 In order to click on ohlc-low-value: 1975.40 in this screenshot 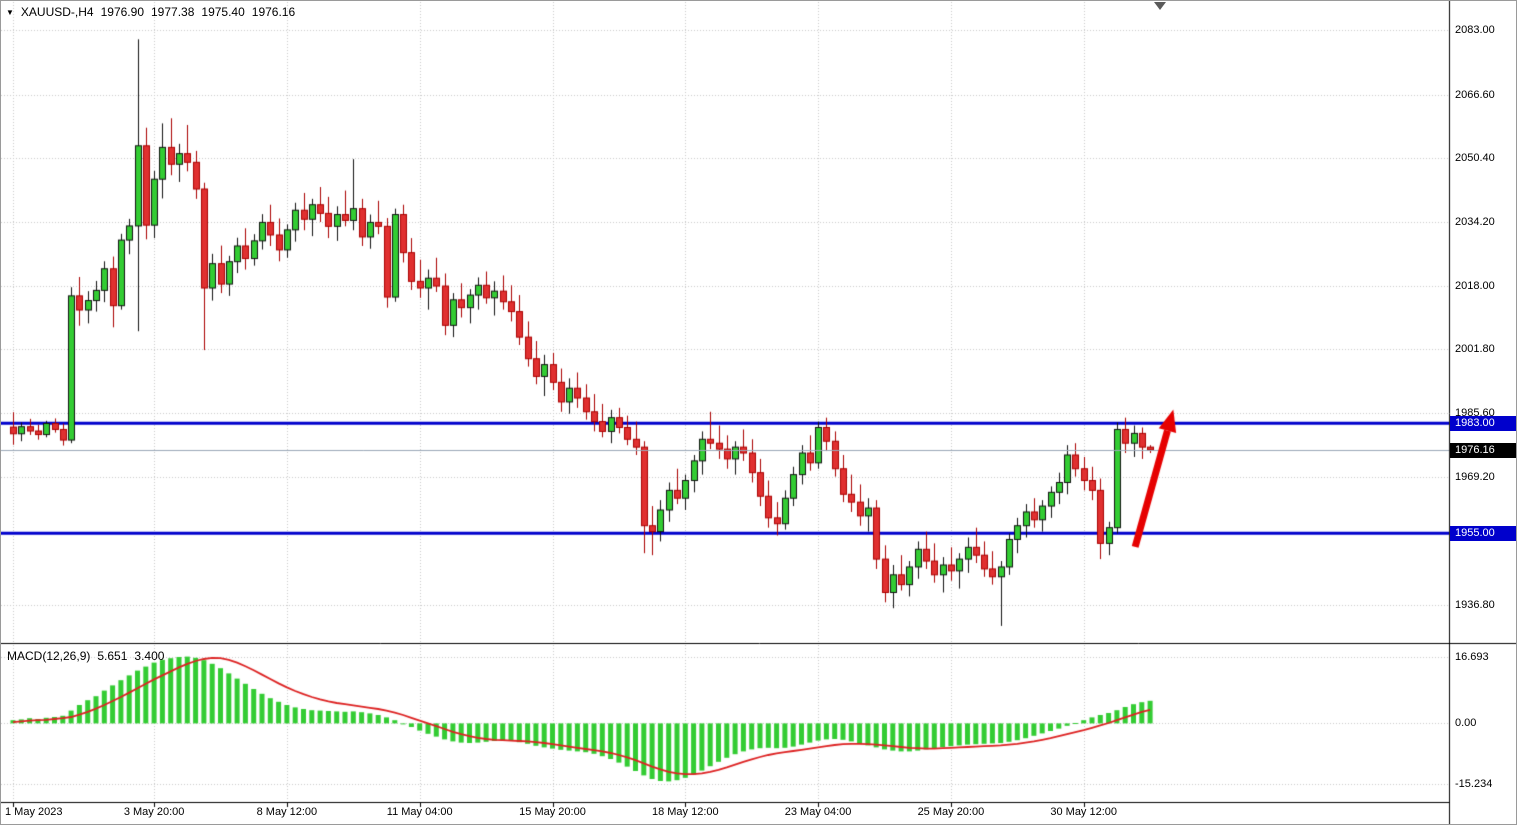, I will do `click(223, 12)`.